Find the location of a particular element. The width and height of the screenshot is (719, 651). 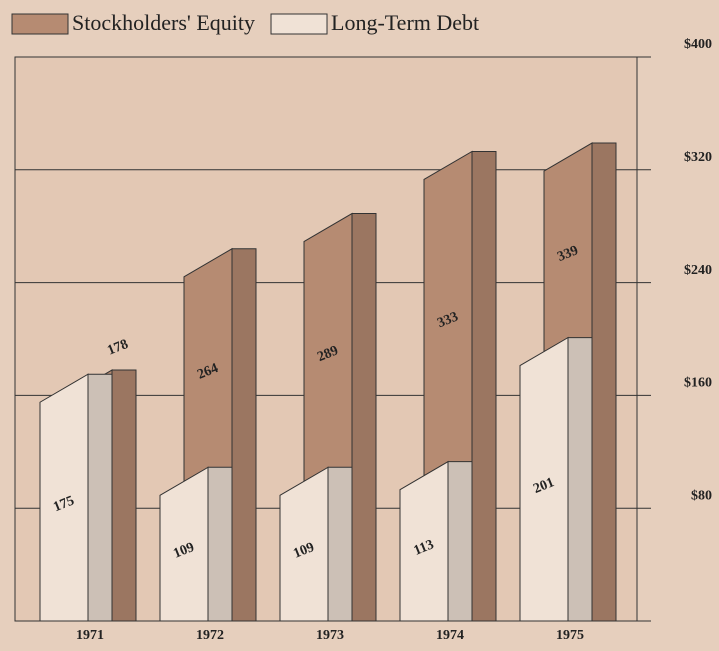

x-tick-label: 1973 is located at coordinates (330, 635).